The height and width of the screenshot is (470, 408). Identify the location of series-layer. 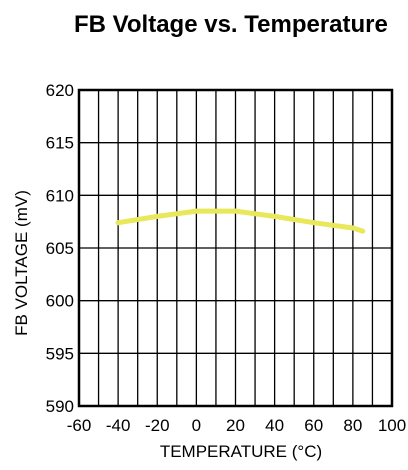
(240, 221).